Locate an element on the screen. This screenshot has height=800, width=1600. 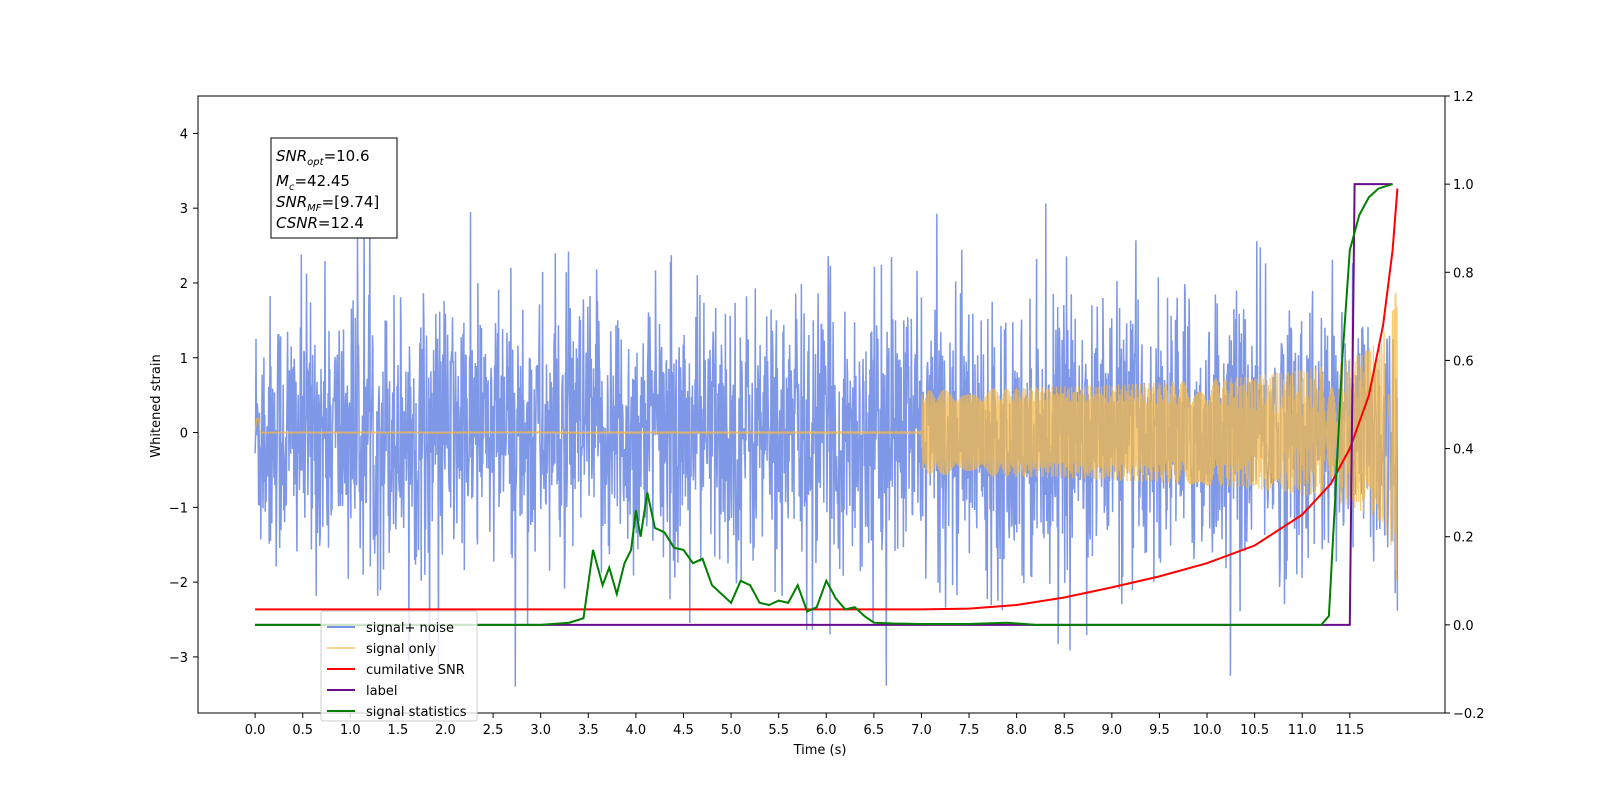
x-tick-label: 4.0 is located at coordinates (636, 730).